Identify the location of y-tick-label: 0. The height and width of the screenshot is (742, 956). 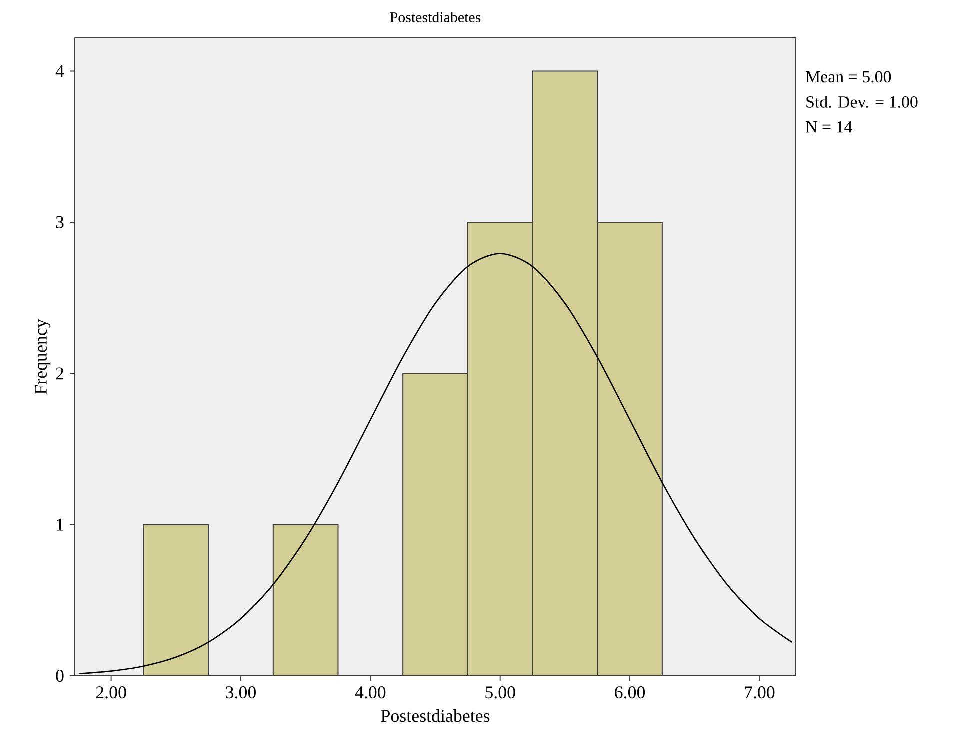
(60, 676).